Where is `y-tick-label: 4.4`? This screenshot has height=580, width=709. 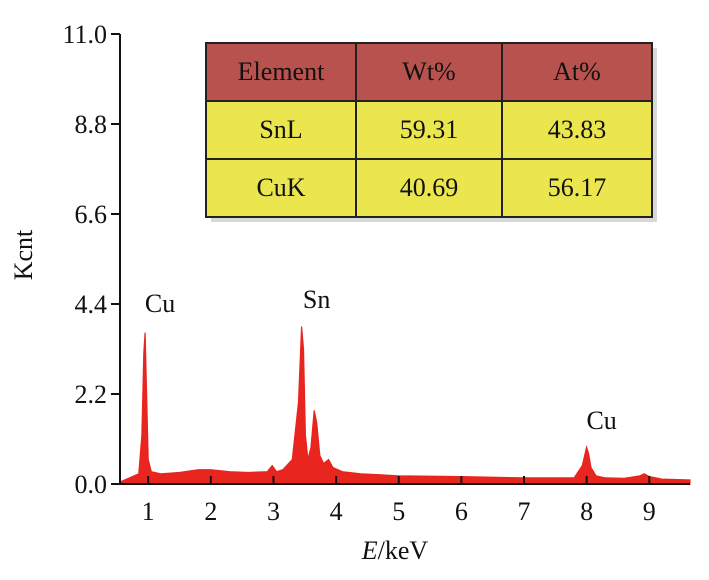
y-tick-label: 4.4 is located at coordinates (91, 304).